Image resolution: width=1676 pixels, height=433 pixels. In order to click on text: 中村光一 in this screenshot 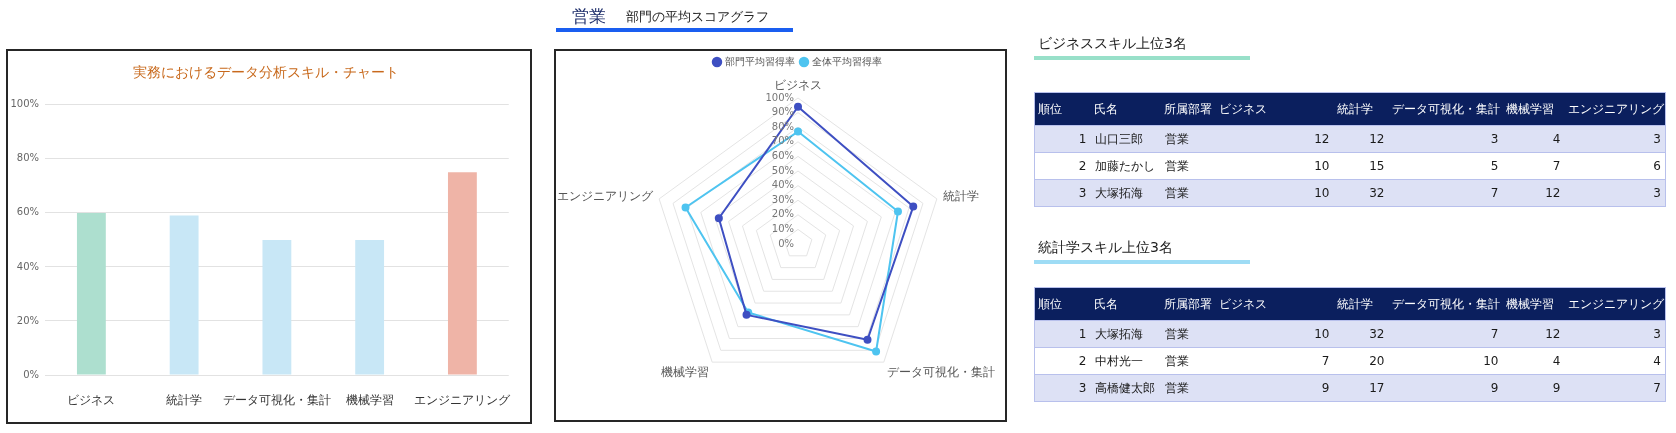, I will do `click(1118, 360)`.